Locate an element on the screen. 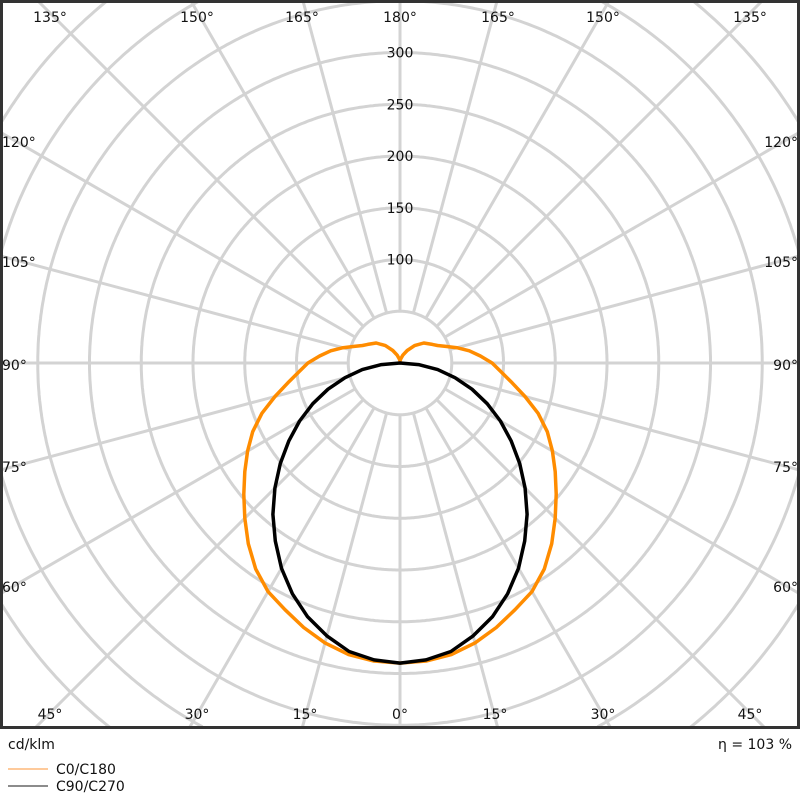 The height and width of the screenshot is (800, 800). angle-label-right: 105° is located at coordinates (781, 263).